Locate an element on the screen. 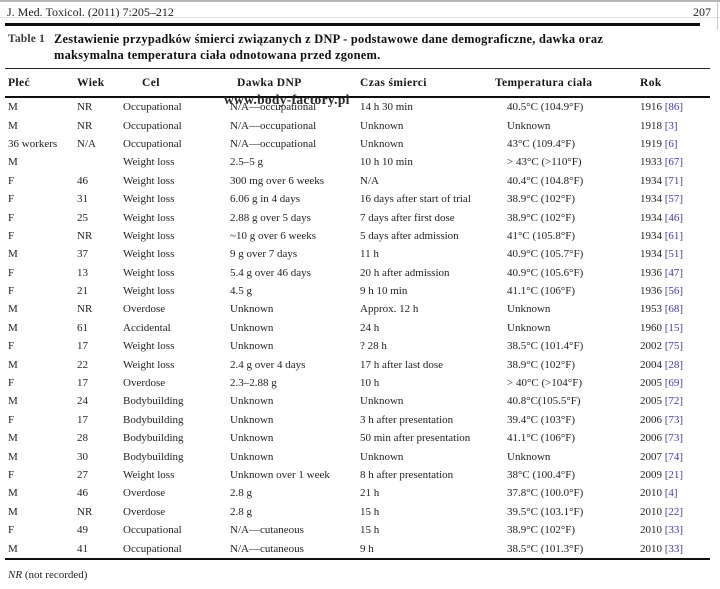 Image resolution: width=720 pixels, height=589 pixels. reference-link: [22] is located at coordinates (674, 511).